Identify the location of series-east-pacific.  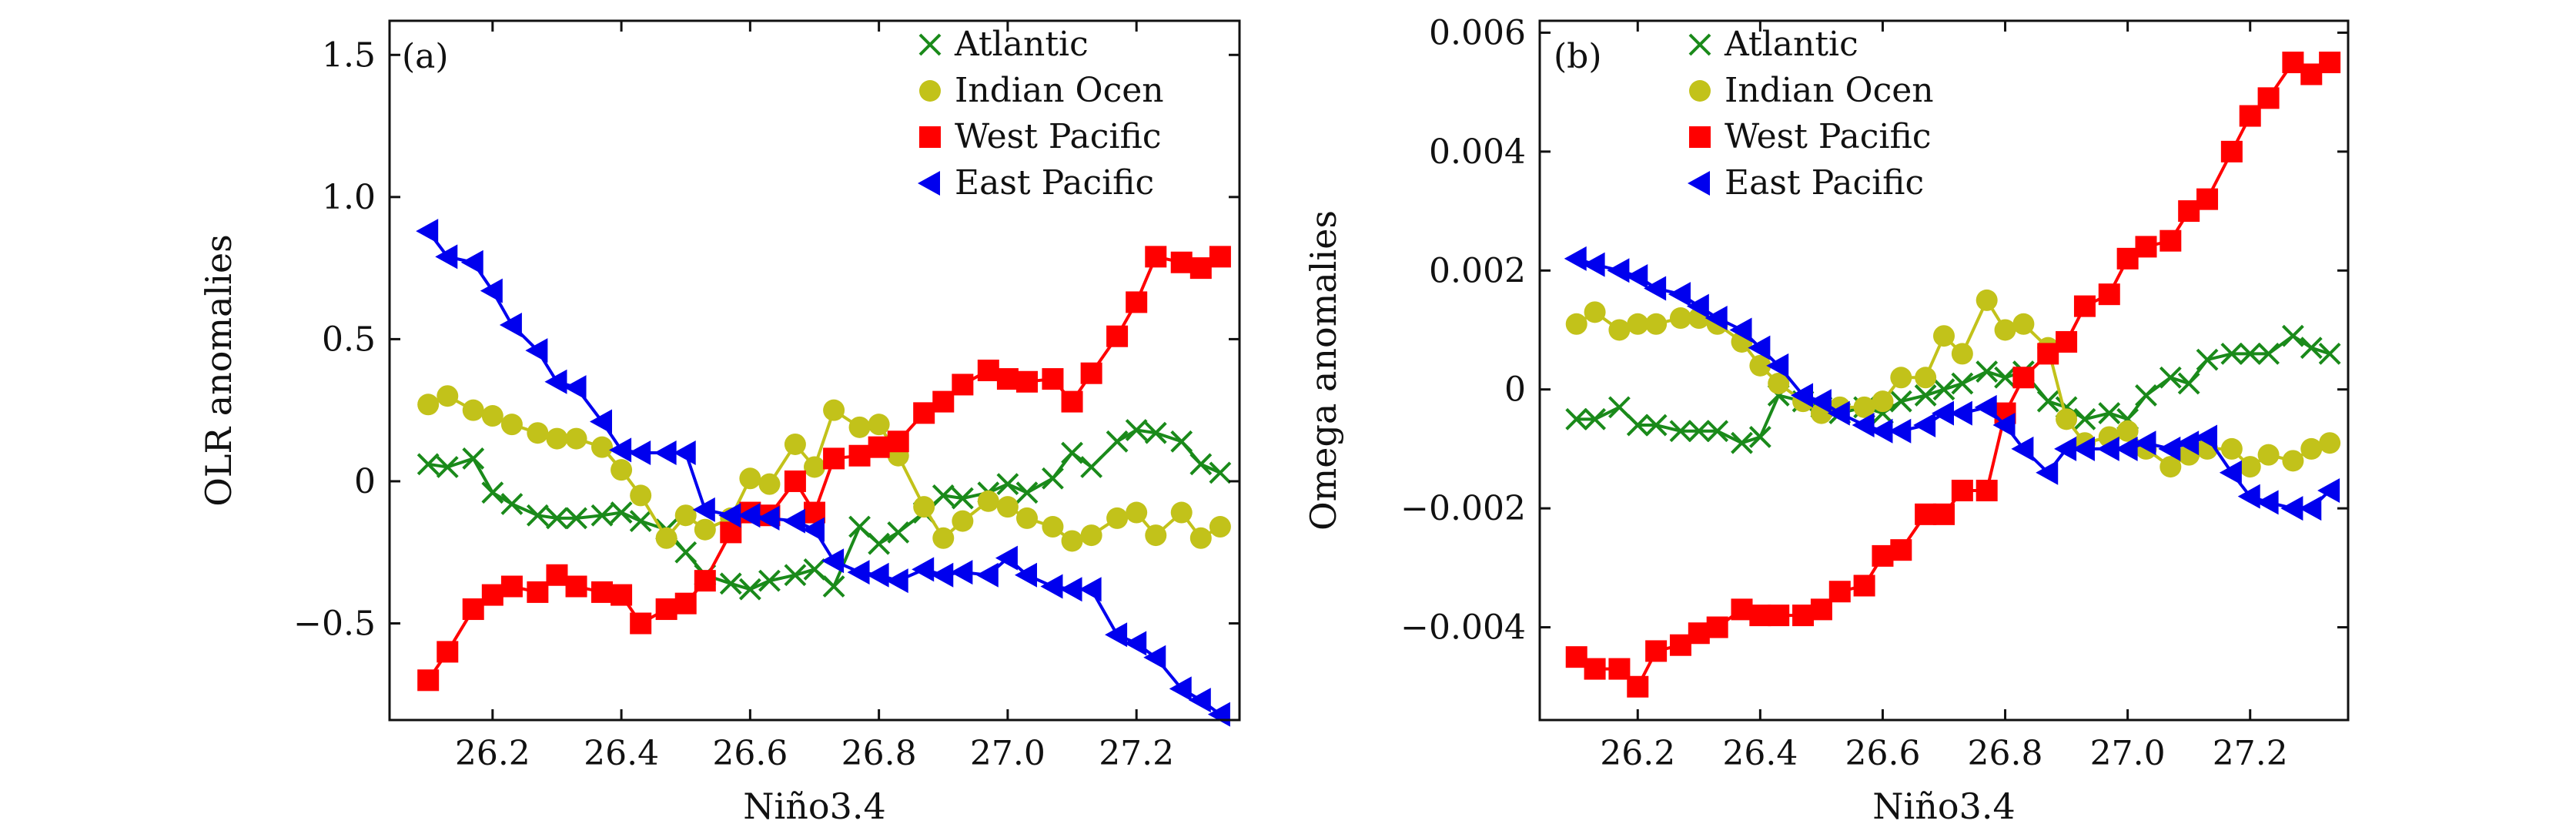
(1952, 383).